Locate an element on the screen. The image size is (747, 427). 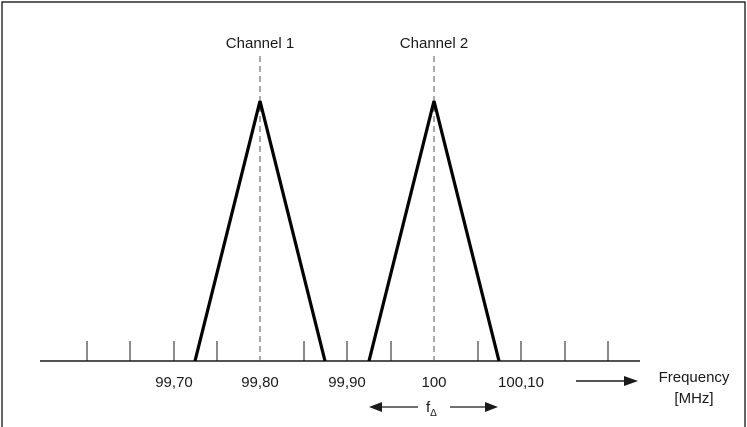
channel-1-label: Channel 1 is located at coordinates (260, 43).